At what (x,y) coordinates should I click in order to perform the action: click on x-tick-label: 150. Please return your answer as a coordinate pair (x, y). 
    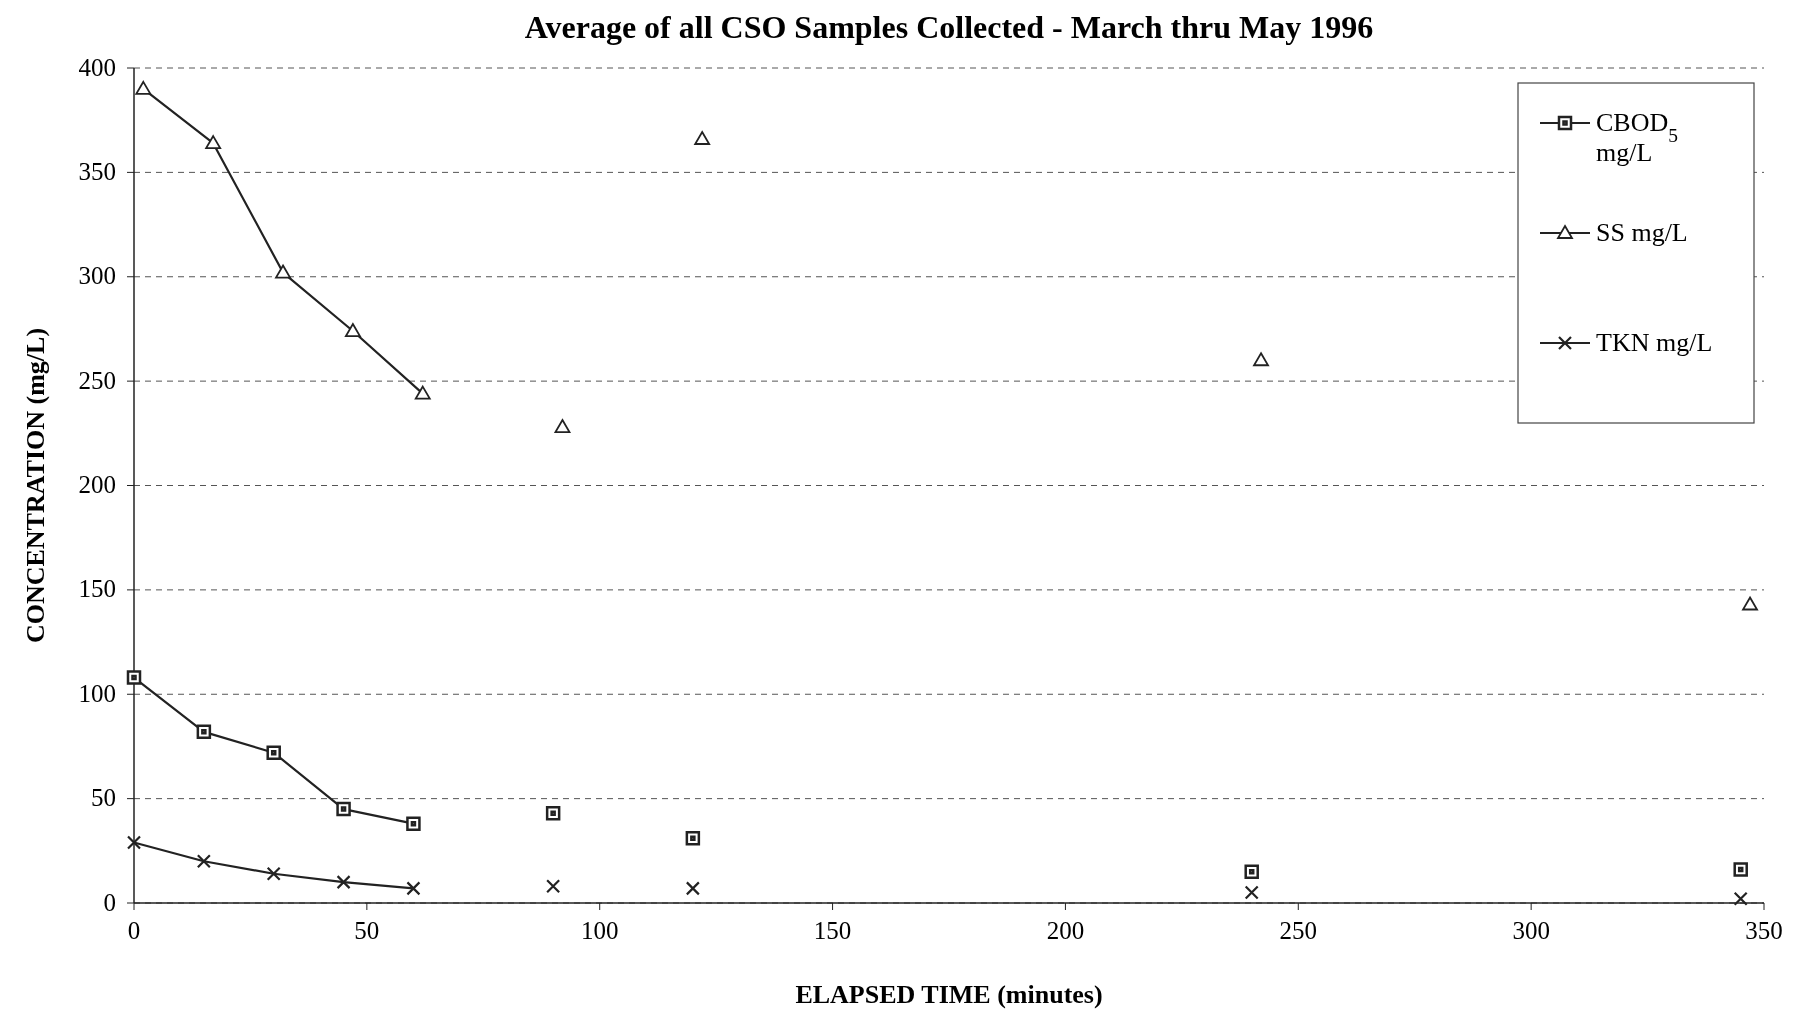
    Looking at the image, I should click on (832, 930).